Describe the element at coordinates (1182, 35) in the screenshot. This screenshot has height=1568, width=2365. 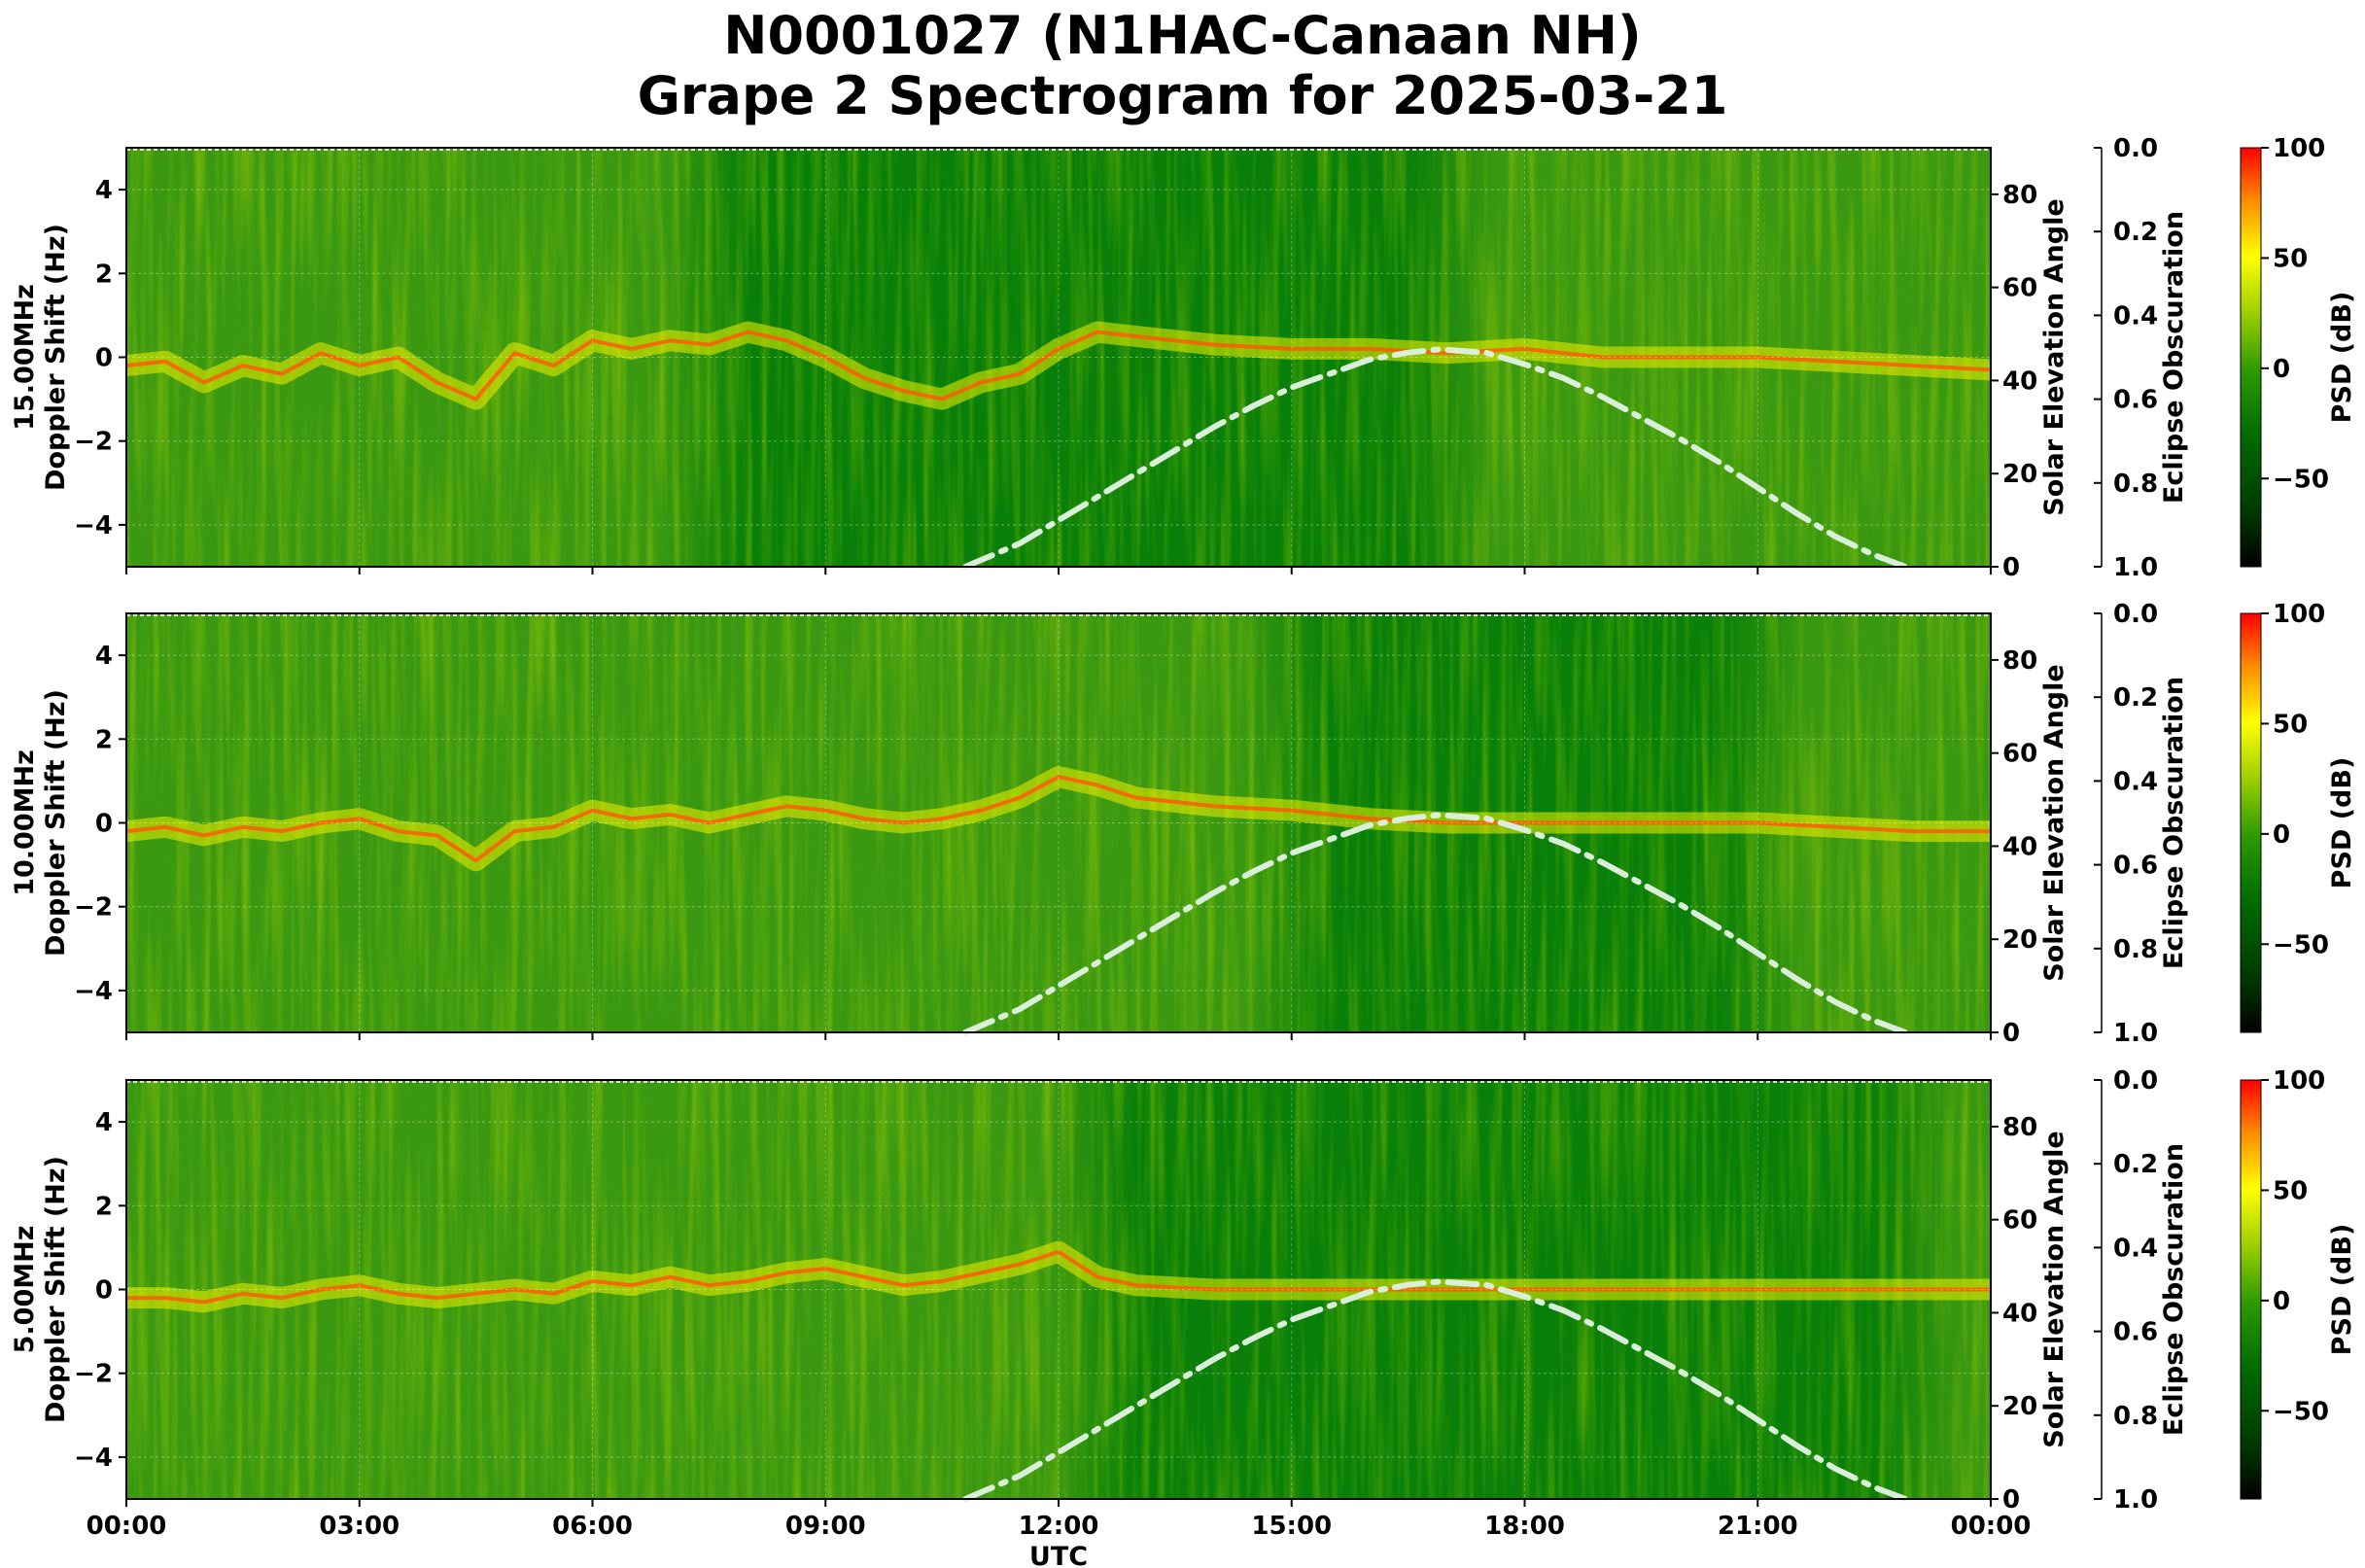
I see `figure-title-line1: N0001027 (N1HAC-Canaan NH)` at that location.